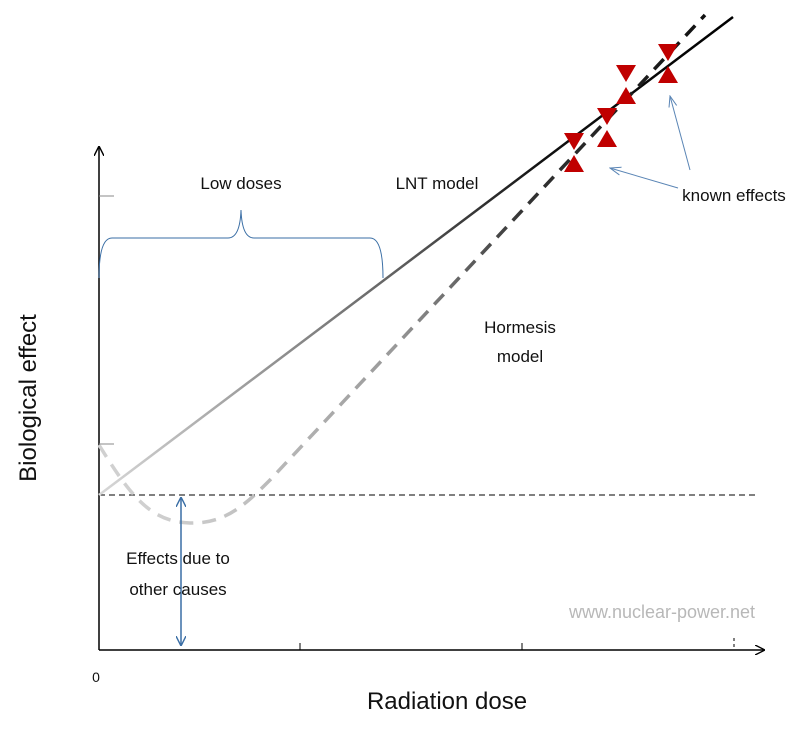  What do you see at coordinates (520, 327) in the screenshot?
I see `hormesis-label: Hormesis` at bounding box center [520, 327].